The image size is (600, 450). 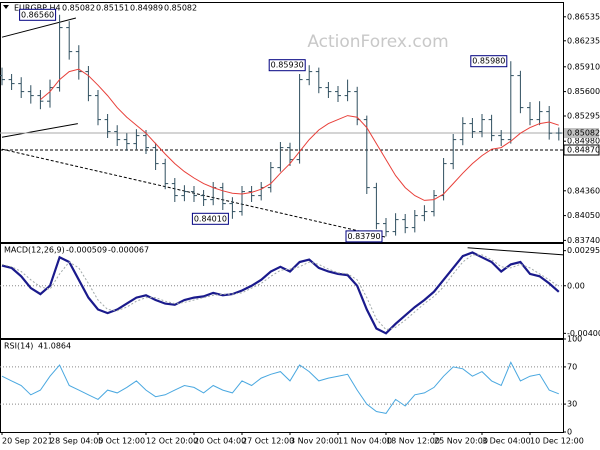 I want to click on annotation-label: 0.84010, so click(x=210, y=218).